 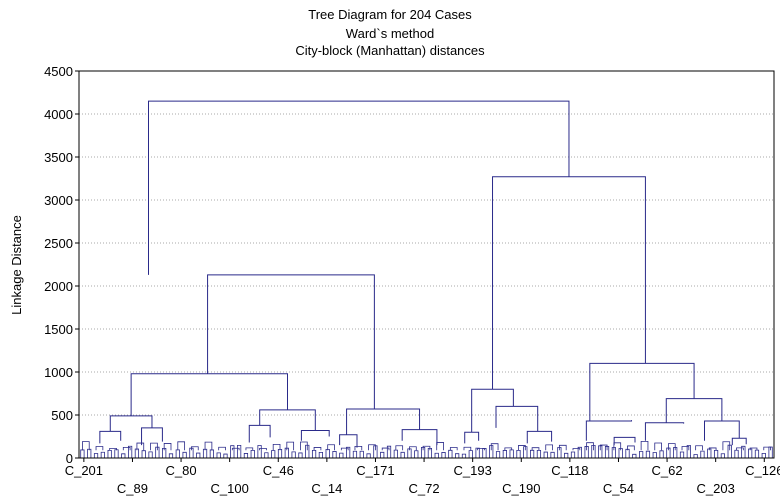 I want to click on y-tick-label: 2000, so click(x=58, y=286).